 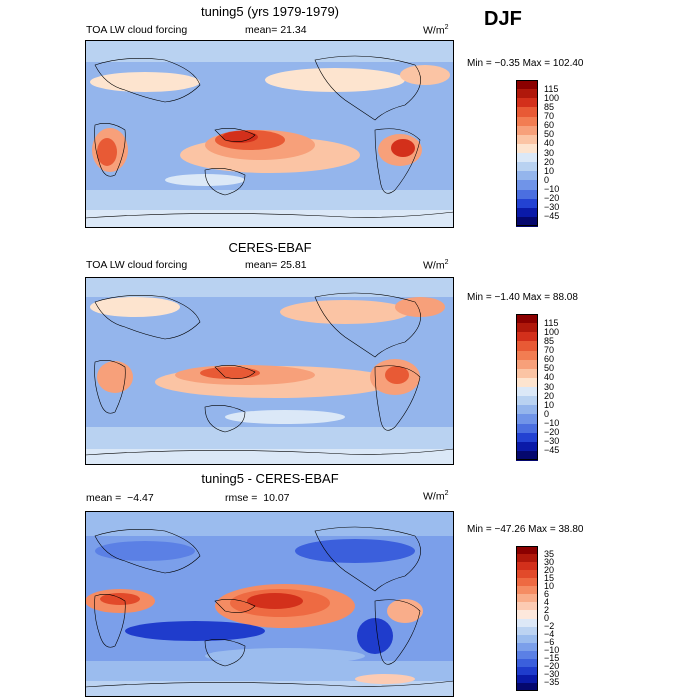 I want to click on colorbar-tick-label: −4, so click(x=549, y=634).